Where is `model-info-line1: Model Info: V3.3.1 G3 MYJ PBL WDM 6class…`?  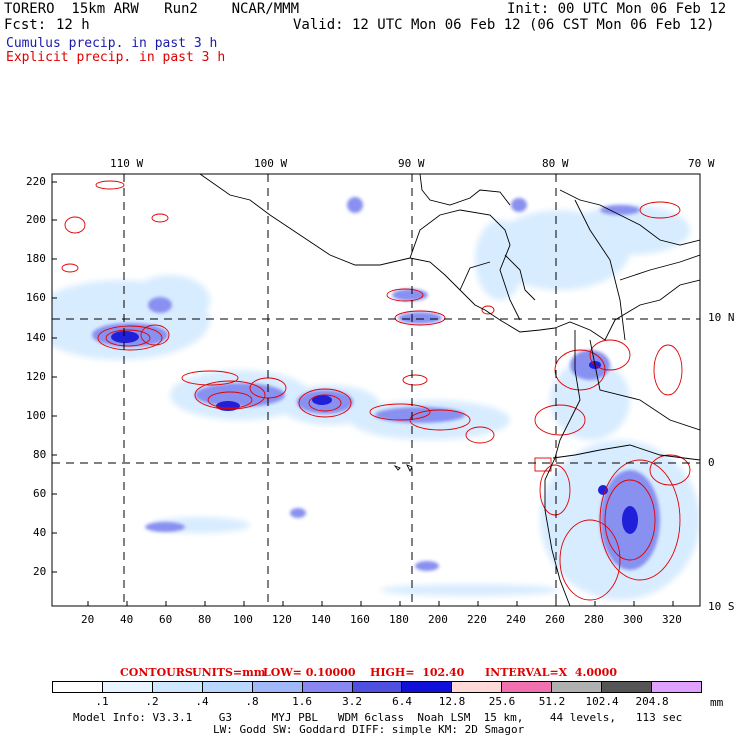 model-info-line1: Model Info: V3.3.1 G3 MYJ PBL WDM 6class… is located at coordinates (378, 717).